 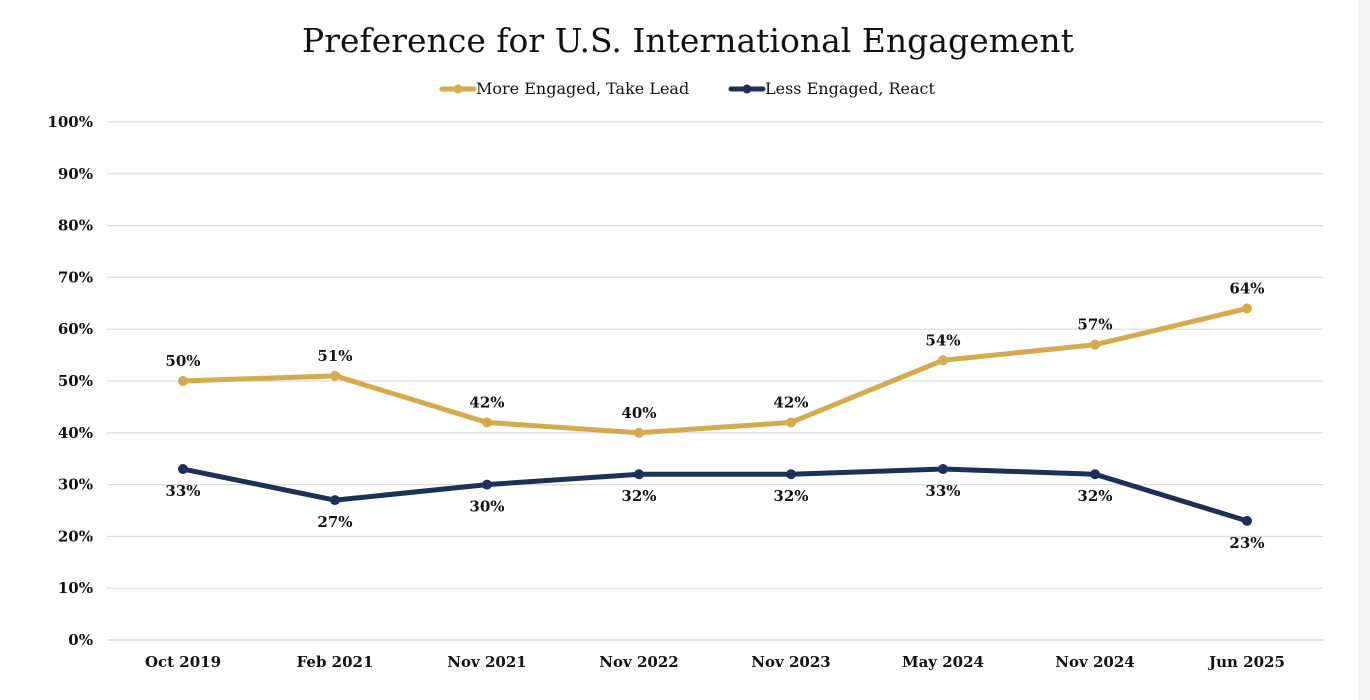 What do you see at coordinates (638, 662) in the screenshot?
I see `x-tick-label: Nov 2022` at bounding box center [638, 662].